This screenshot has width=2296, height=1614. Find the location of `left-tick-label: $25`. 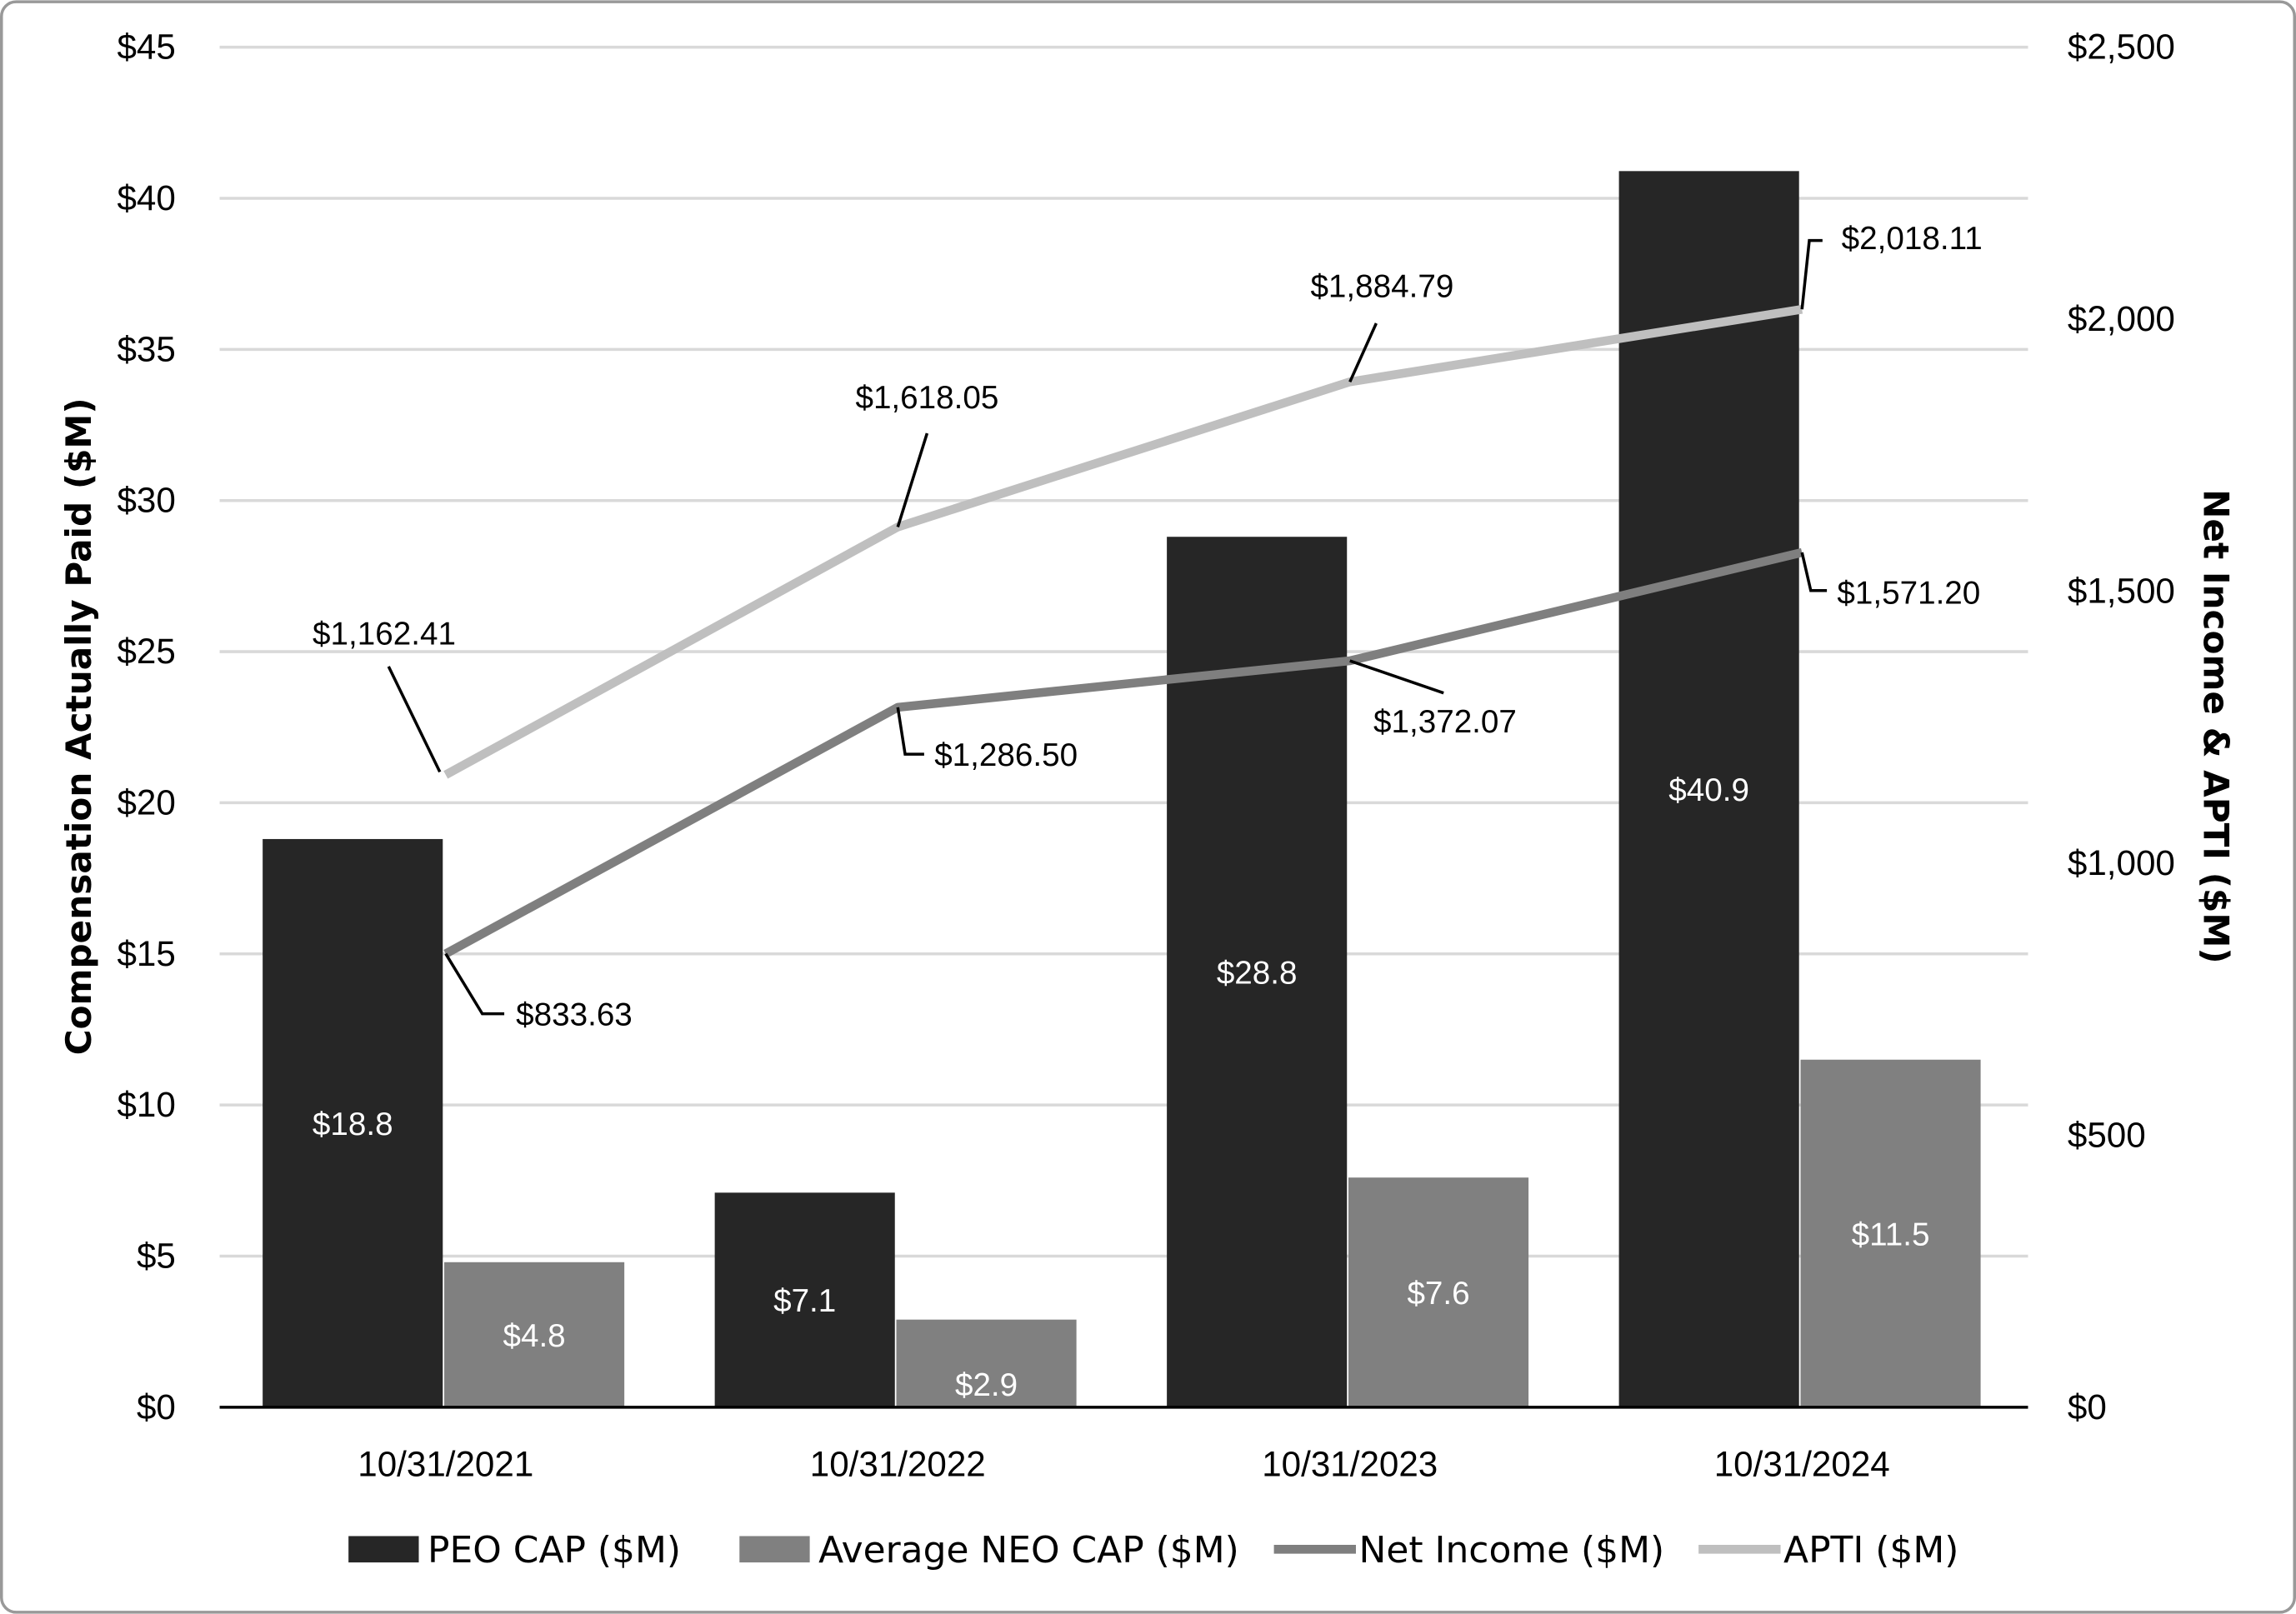

left-tick-label: $25 is located at coordinates (146, 651).